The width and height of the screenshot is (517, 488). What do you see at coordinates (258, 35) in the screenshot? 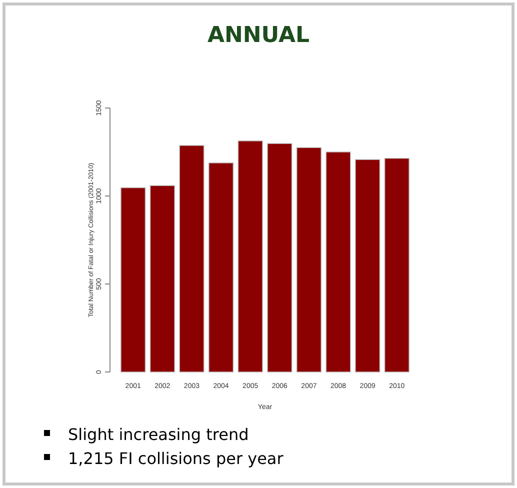
I see `chart-title: ANNUAL` at bounding box center [258, 35].